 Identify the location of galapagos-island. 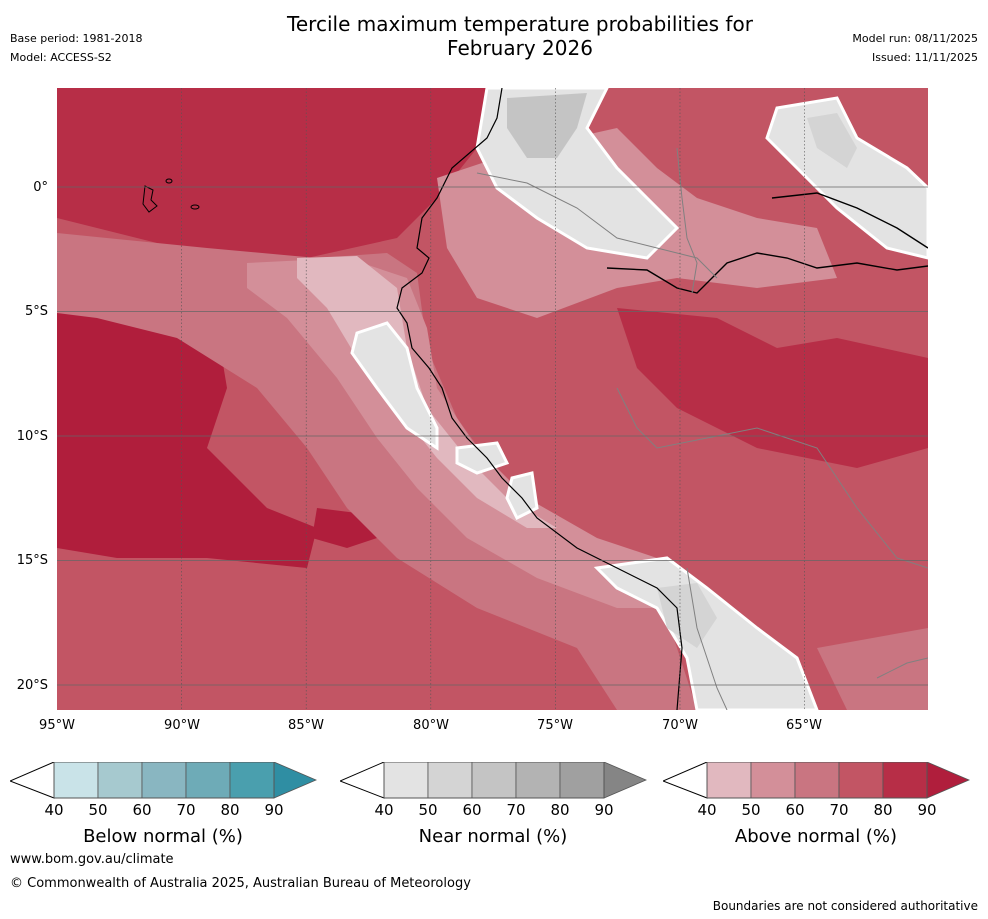
(169, 181).